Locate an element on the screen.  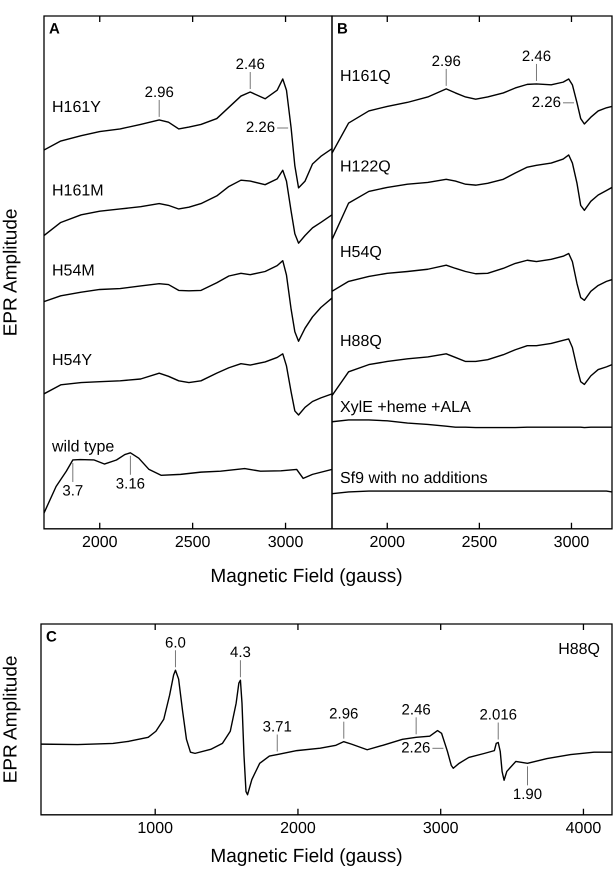
legend-label: H88Q is located at coordinates (579, 649).